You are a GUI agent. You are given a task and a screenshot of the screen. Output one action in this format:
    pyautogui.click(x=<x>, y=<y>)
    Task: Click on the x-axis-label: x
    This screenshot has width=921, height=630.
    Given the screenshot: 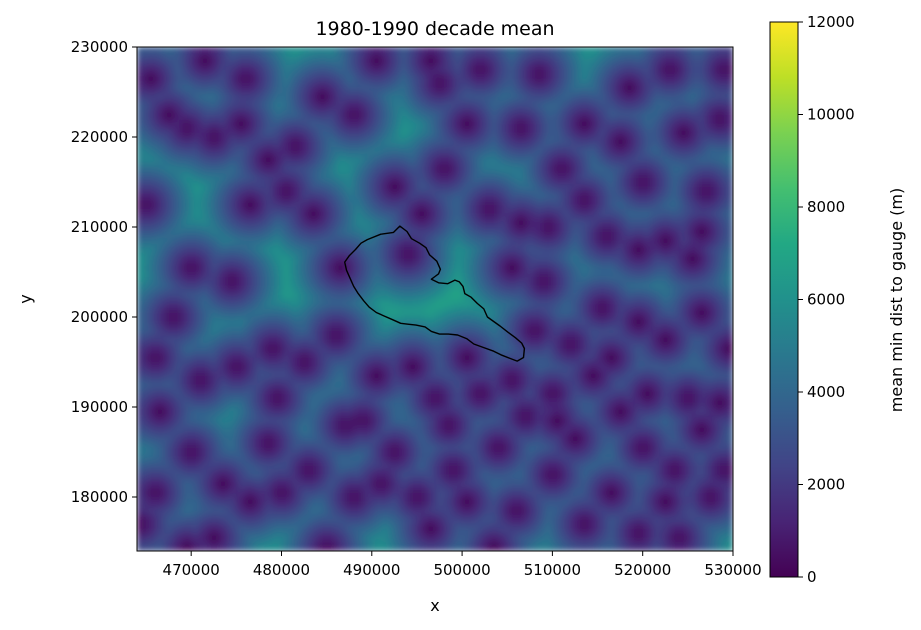 What is the action you would take?
    pyautogui.click(x=434, y=605)
    